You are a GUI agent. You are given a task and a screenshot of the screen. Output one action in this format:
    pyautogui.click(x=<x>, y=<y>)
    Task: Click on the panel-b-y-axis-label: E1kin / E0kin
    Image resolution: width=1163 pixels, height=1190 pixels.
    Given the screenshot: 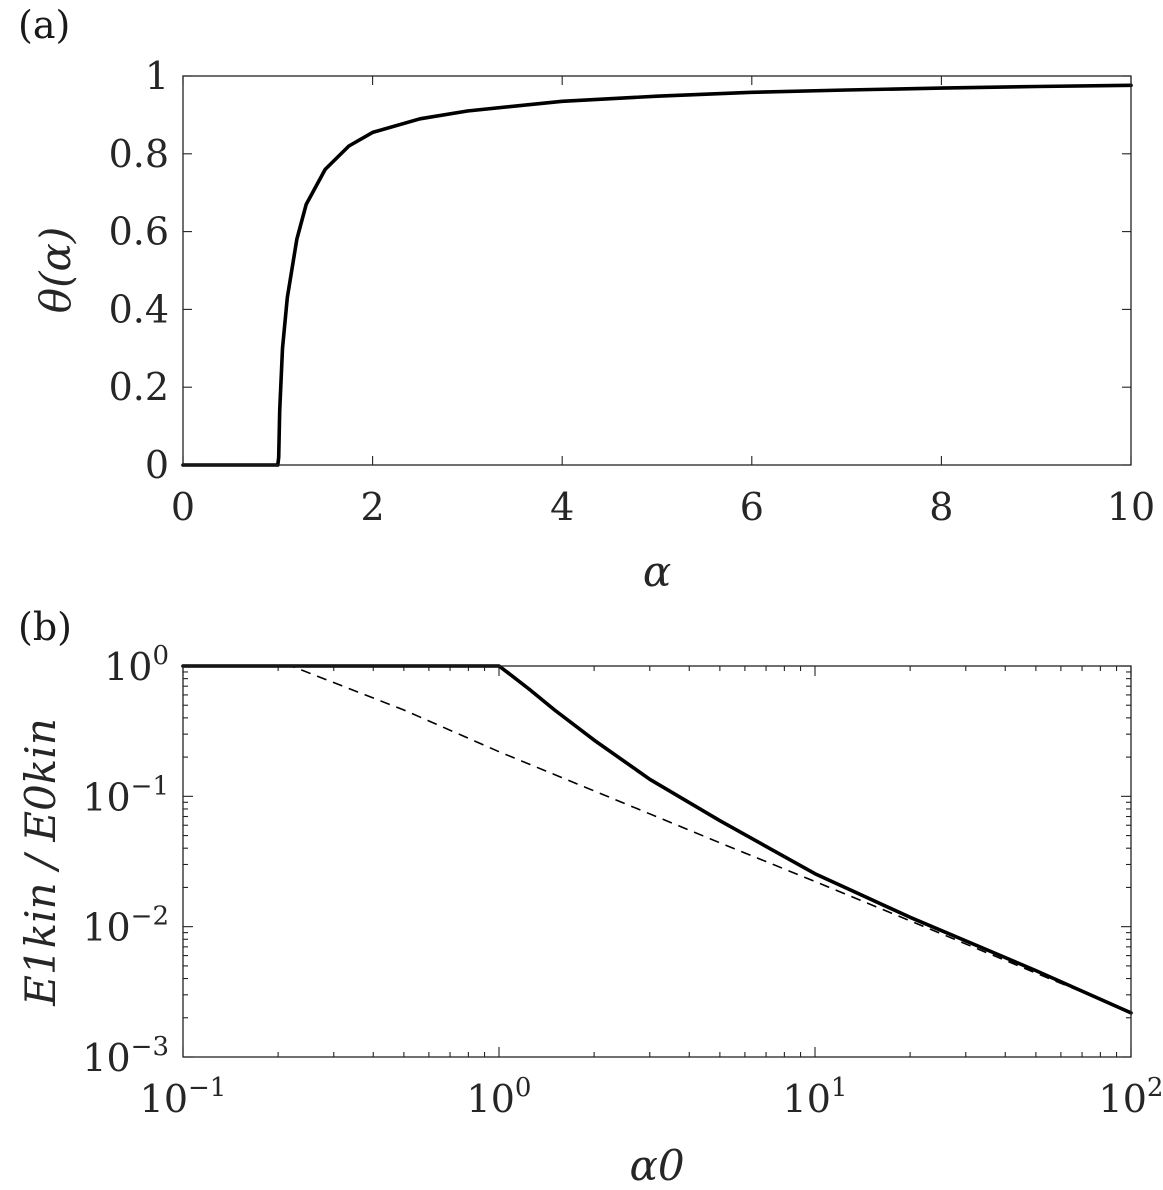 What is the action you would take?
    pyautogui.click(x=40, y=862)
    